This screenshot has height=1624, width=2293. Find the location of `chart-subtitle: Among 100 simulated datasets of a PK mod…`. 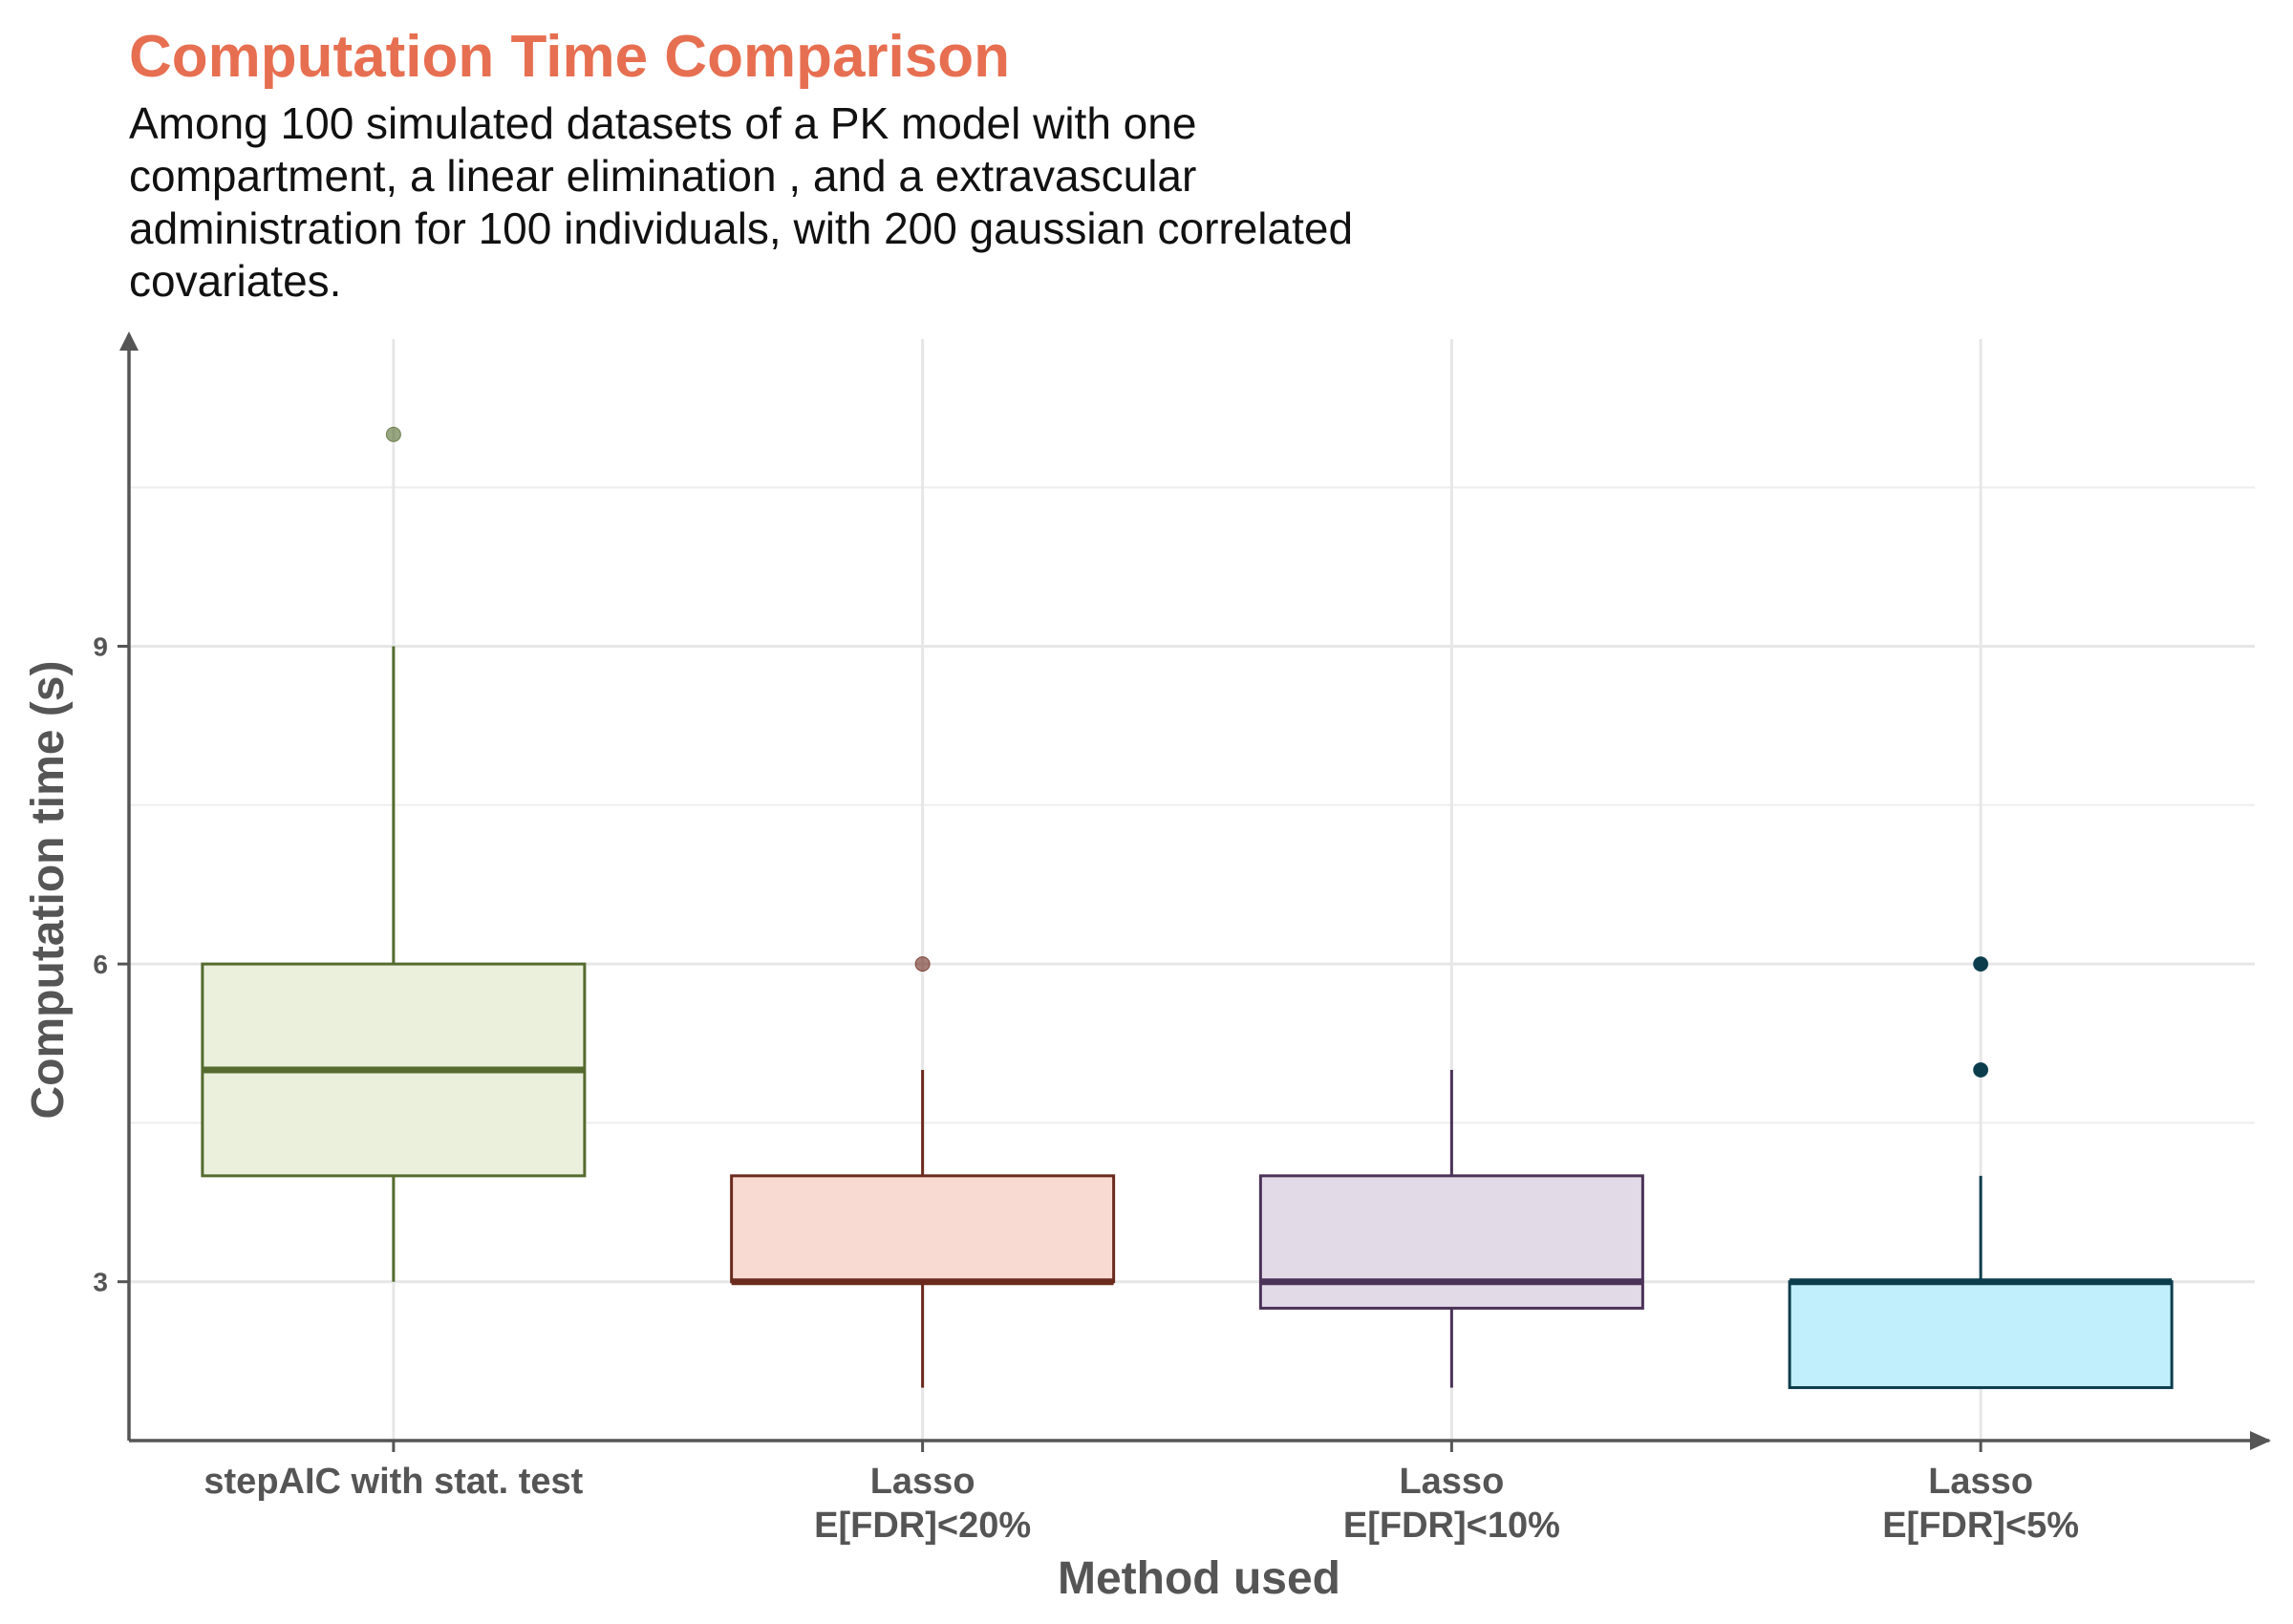

chart-subtitle: Among 100 simulated datasets of a PK mod… is located at coordinates (741, 202).